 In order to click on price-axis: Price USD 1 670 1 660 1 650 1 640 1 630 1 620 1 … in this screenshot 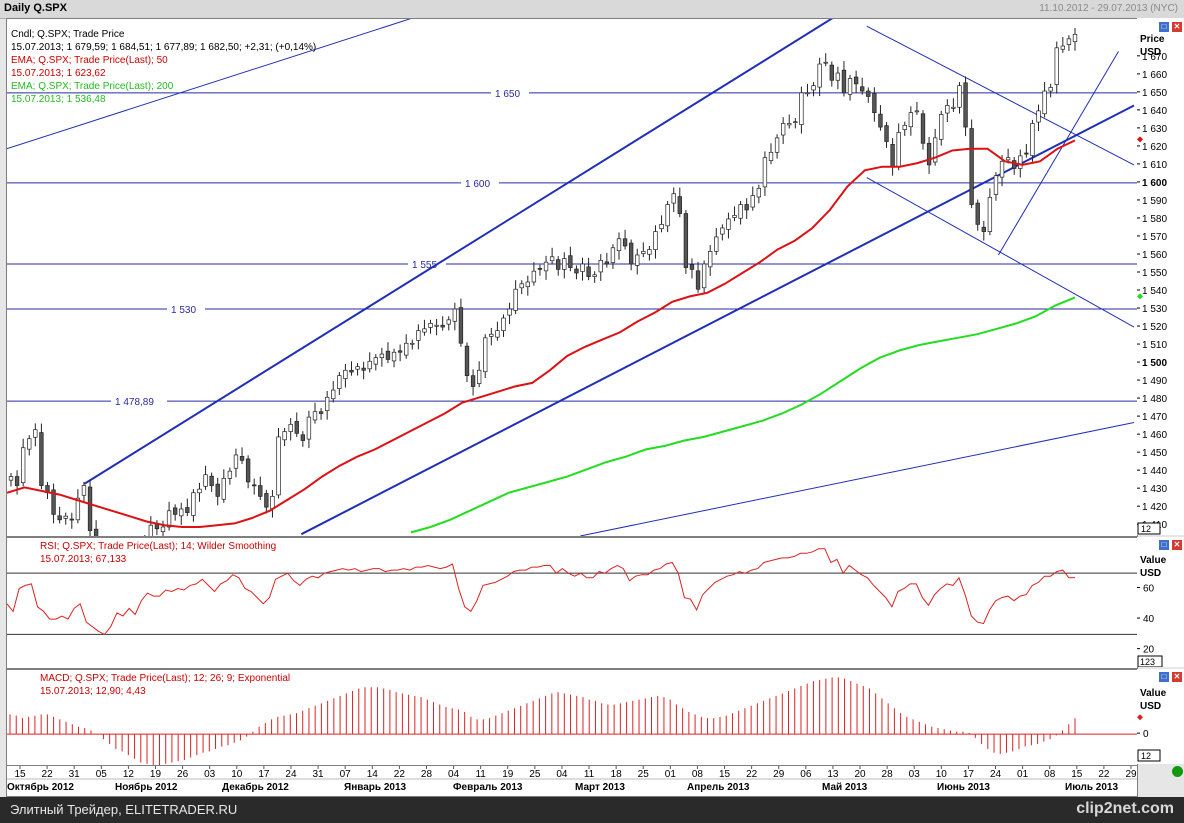, I will do `click(1160, 276)`.